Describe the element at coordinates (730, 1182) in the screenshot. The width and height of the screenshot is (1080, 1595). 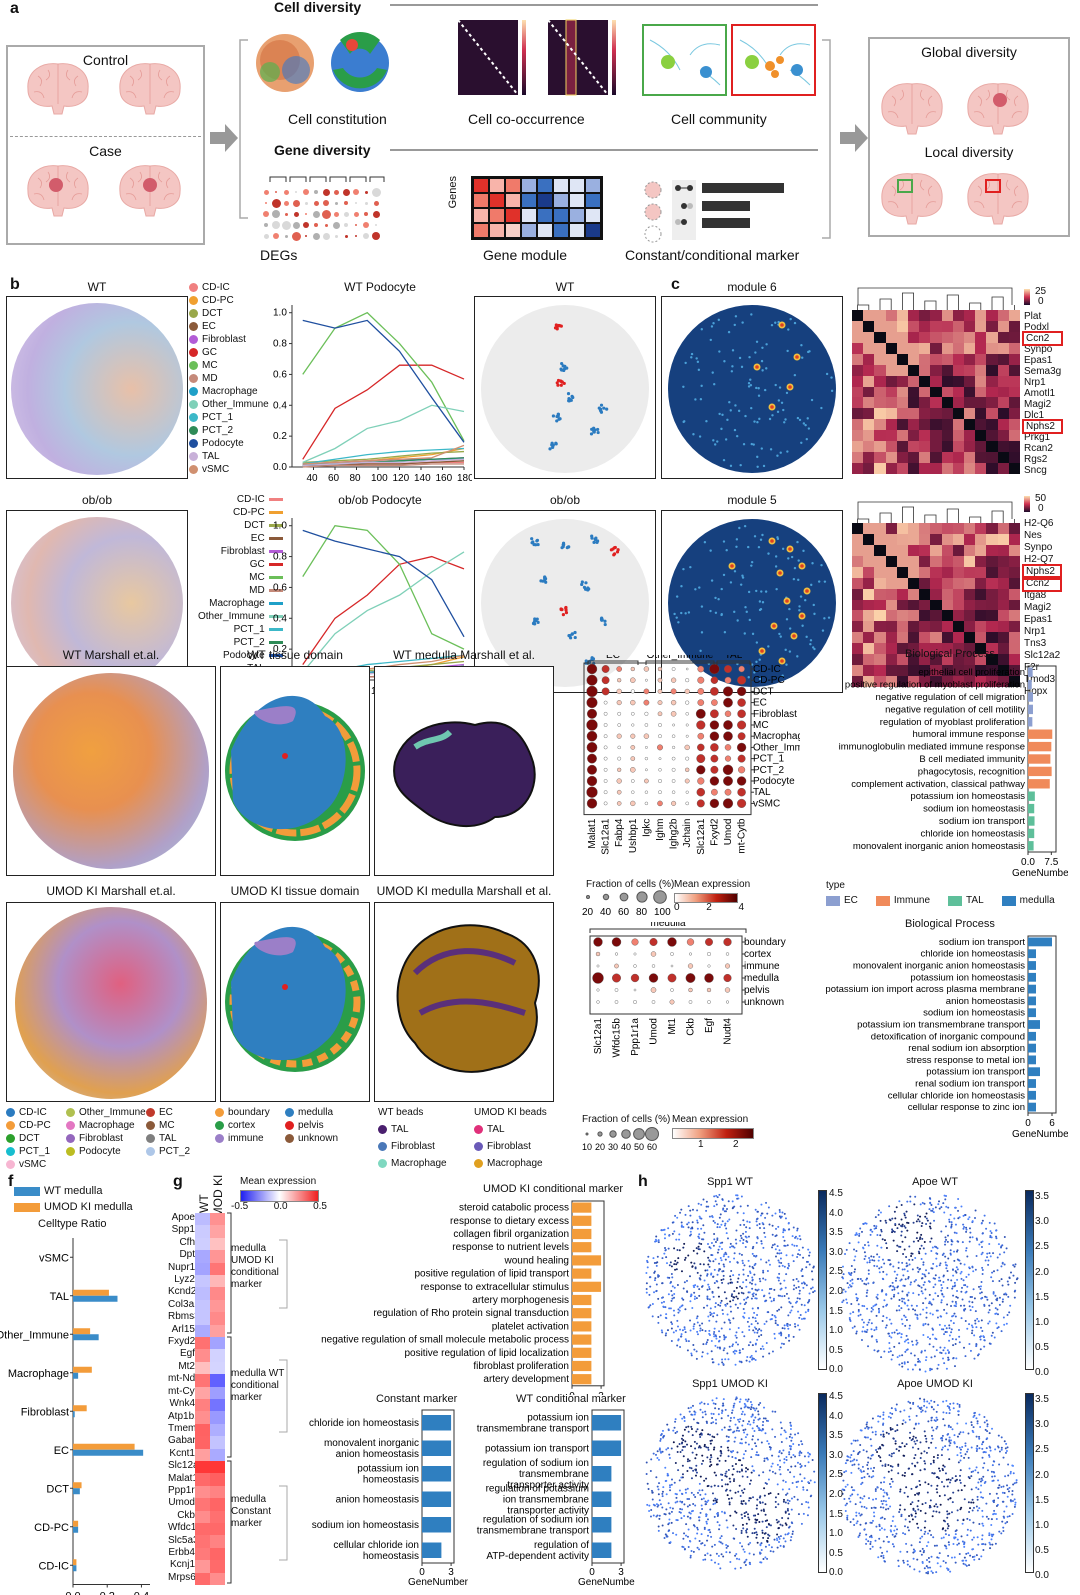
I see `h-t1: Spp1 WT` at that location.